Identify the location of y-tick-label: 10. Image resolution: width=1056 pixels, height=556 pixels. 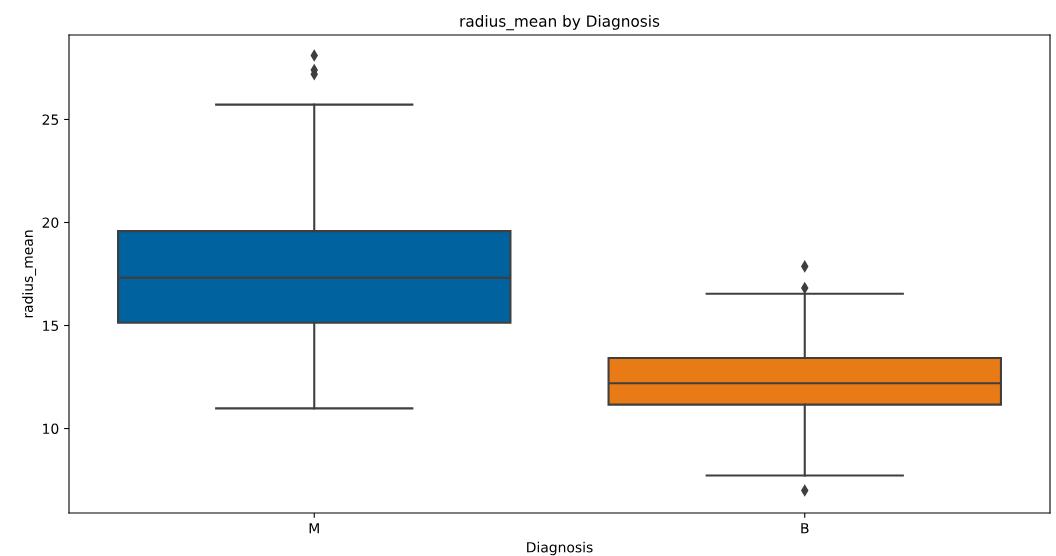
(51, 428).